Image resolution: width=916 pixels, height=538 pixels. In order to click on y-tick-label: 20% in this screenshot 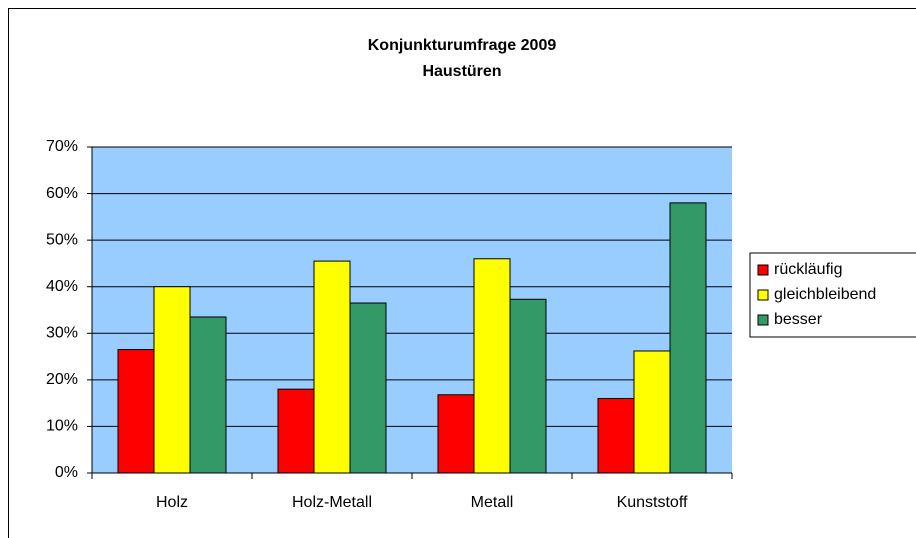, I will do `click(62, 379)`.